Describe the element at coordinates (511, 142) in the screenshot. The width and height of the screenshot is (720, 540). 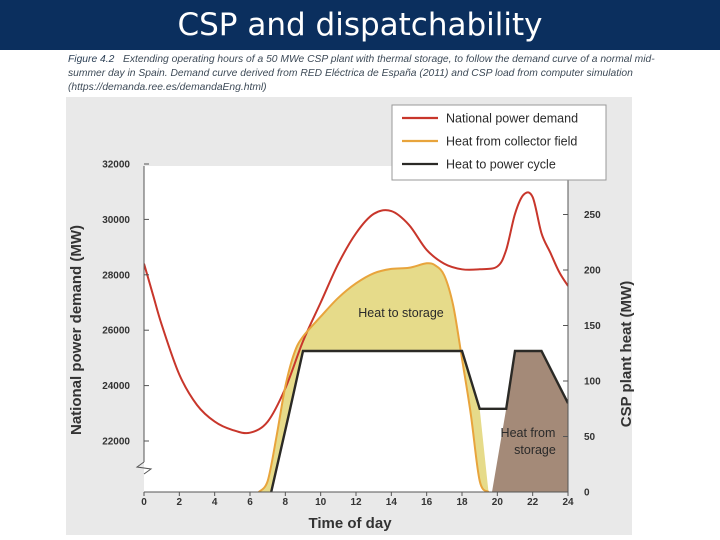
I see `legend-label: Heat from collector field` at that location.